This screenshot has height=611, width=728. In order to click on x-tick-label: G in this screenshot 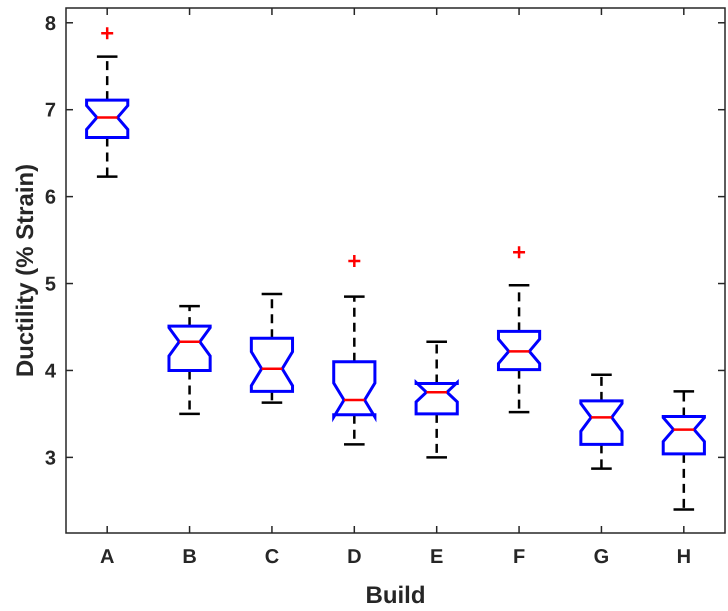, I will do `click(602, 557)`.